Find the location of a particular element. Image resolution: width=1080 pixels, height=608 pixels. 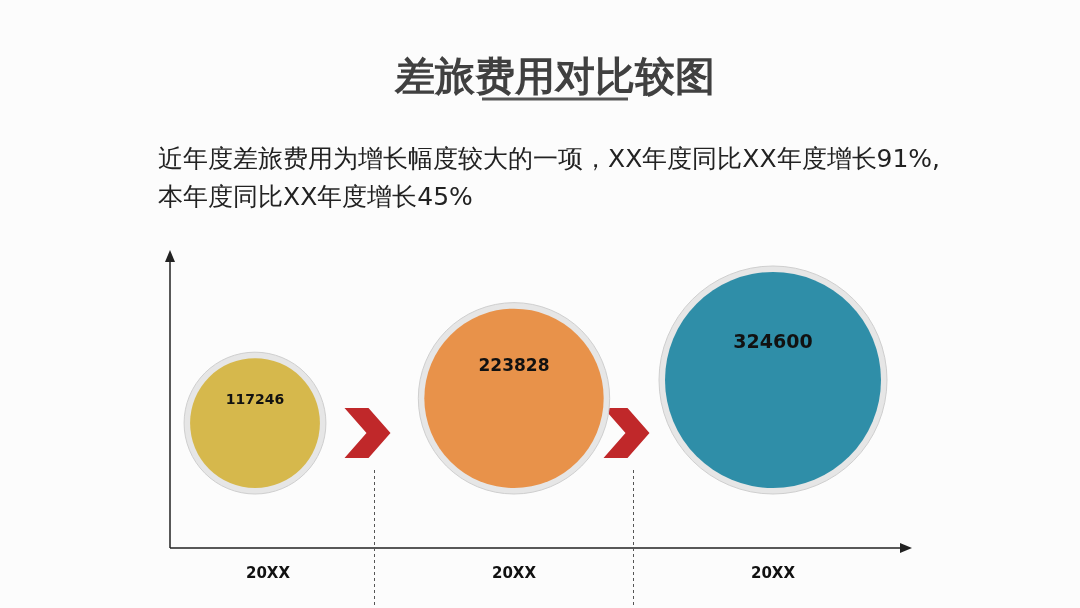

text: 近年度差旅费用为增长幅度较大的一项，XX年度同比XX年度增长91%,本年度同比XX年度增长45% is located at coordinates (550, 178).